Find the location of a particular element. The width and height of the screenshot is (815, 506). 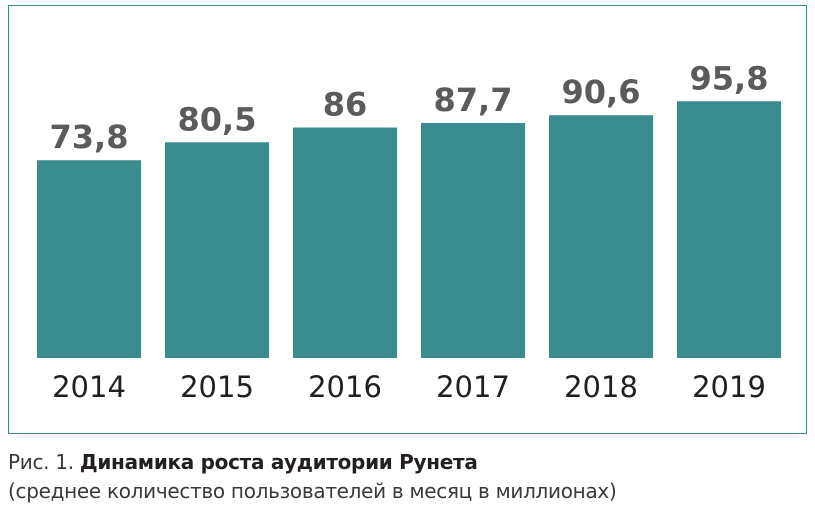

bar-2014 is located at coordinates (89, 259).